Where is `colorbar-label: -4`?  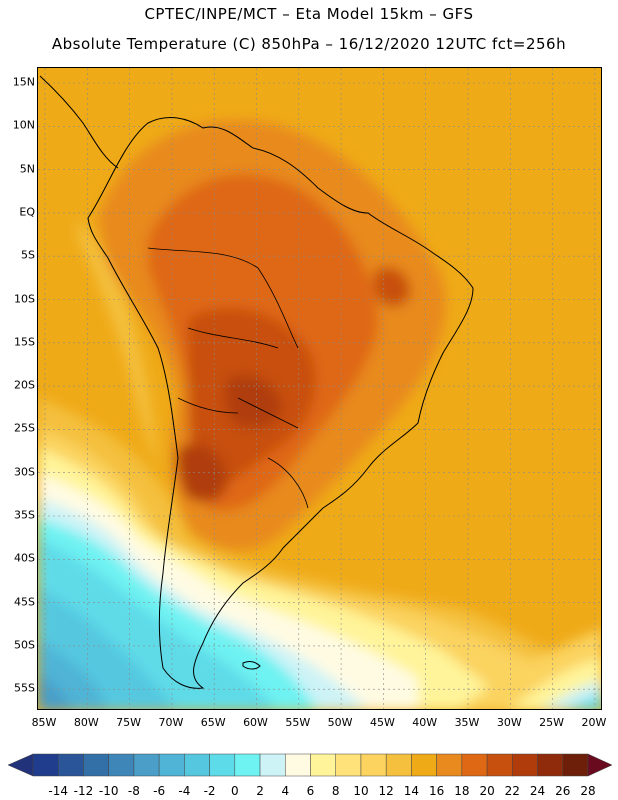 colorbar-label: -4 is located at coordinates (184, 791).